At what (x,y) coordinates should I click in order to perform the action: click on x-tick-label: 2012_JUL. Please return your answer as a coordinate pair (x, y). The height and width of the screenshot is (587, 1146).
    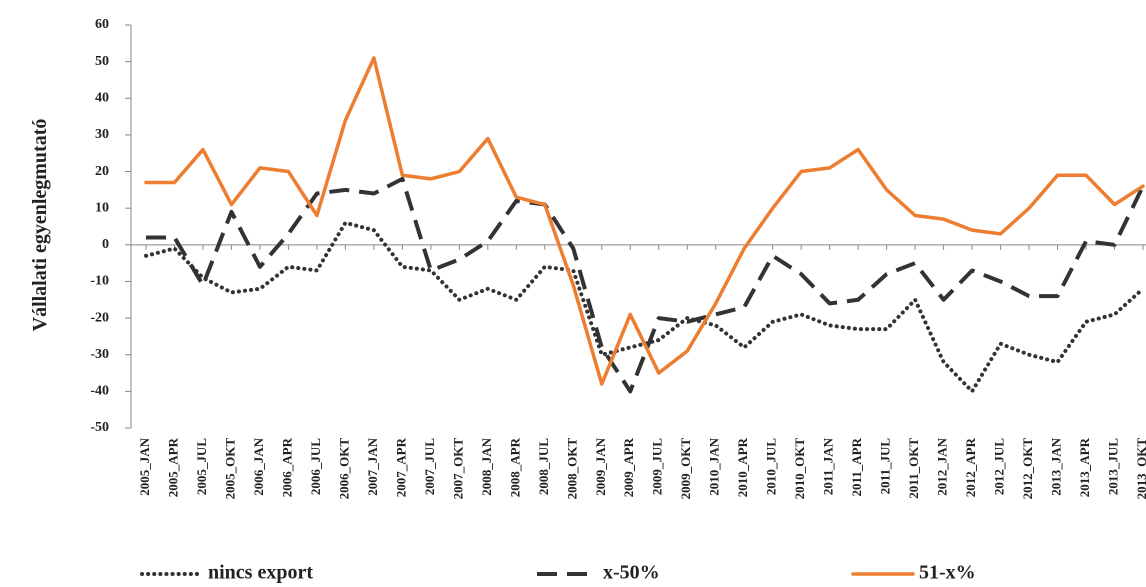
    Looking at the image, I should click on (999, 466).